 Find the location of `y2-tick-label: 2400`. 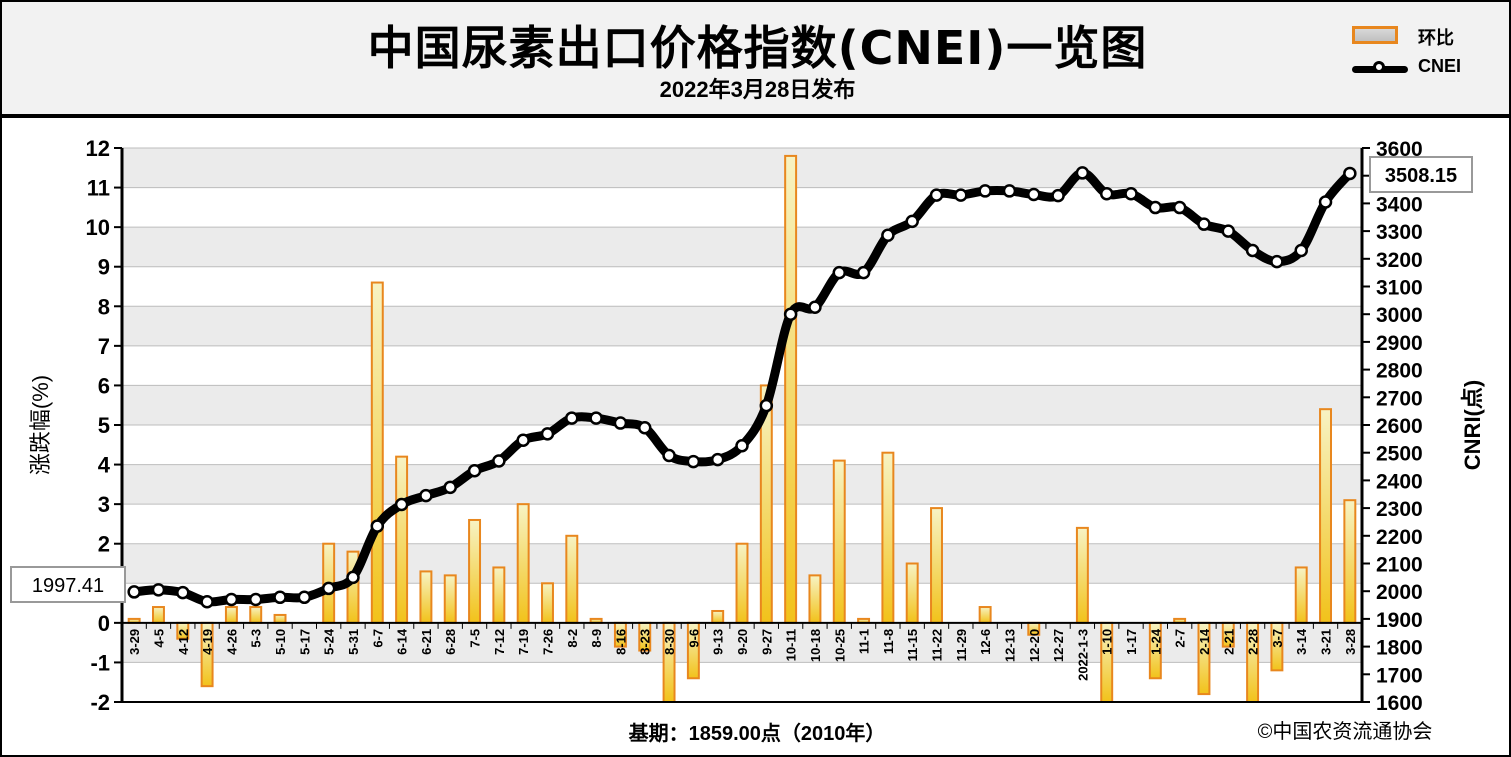

y2-tick-label: 2400 is located at coordinates (1399, 481).